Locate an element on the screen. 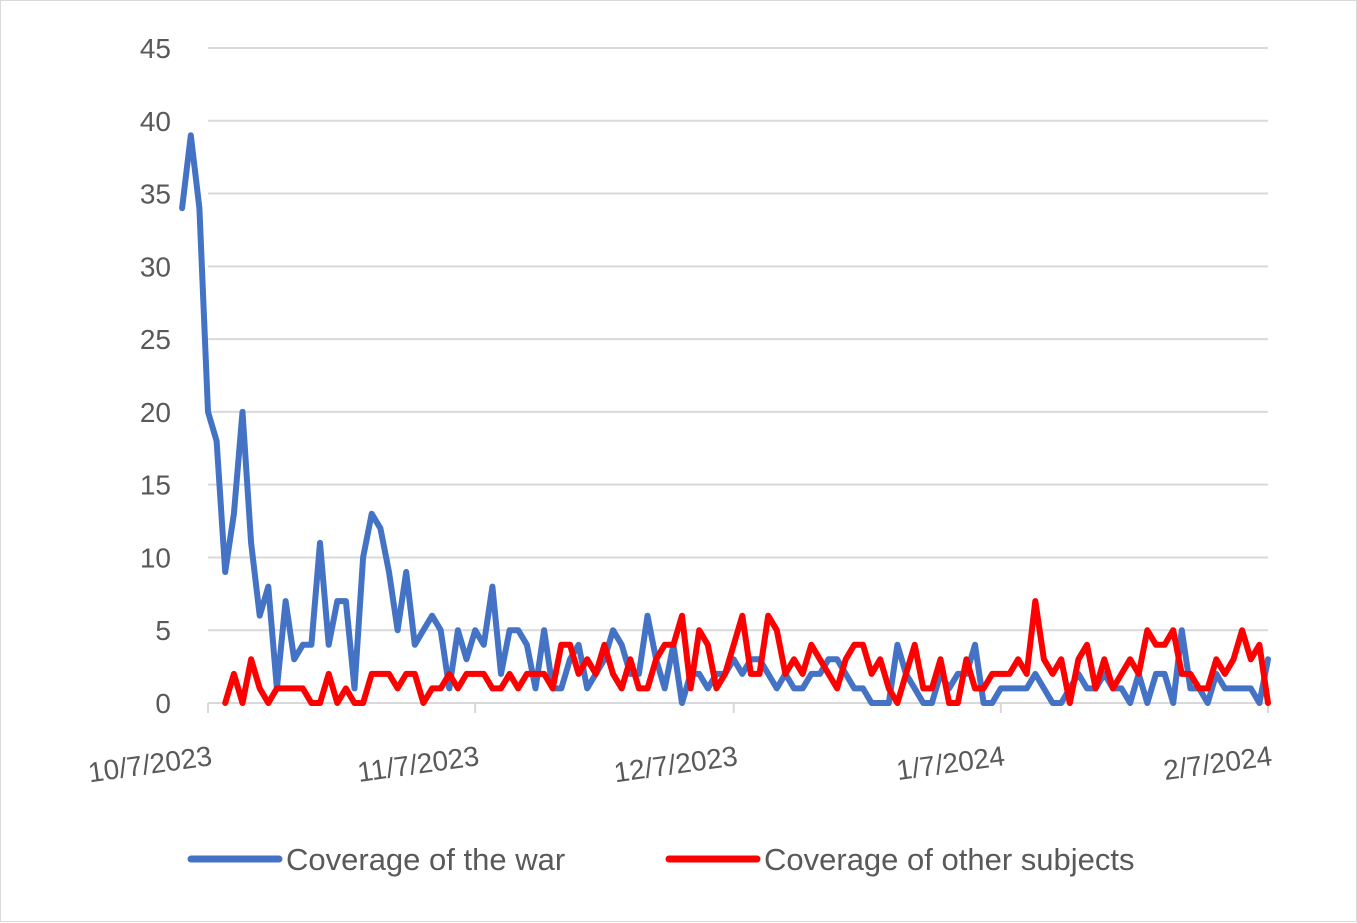 The image size is (1357, 923). y-tick-label: 25 is located at coordinates (155, 339).